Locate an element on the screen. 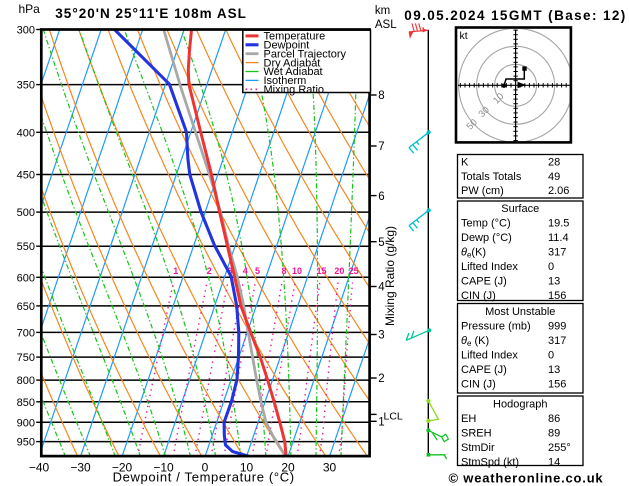  svg-text: −20 is located at coordinates (122, 468).